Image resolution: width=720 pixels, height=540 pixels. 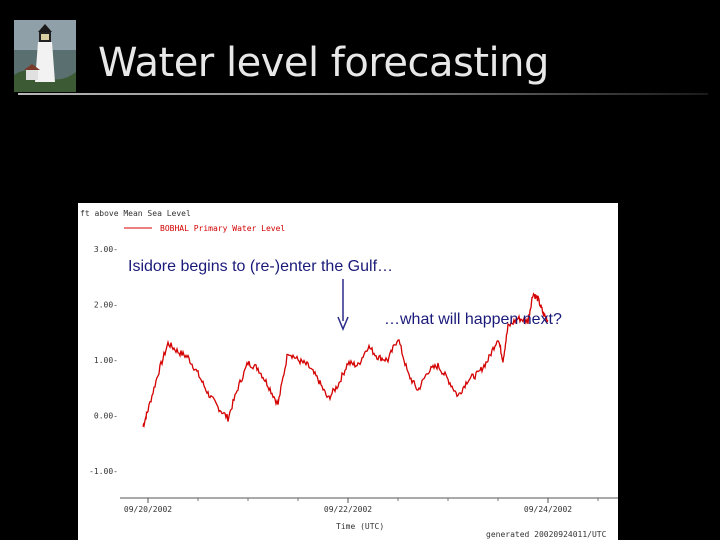 I want to click on x-tick-label: 09/22/2002, so click(x=348, y=509).